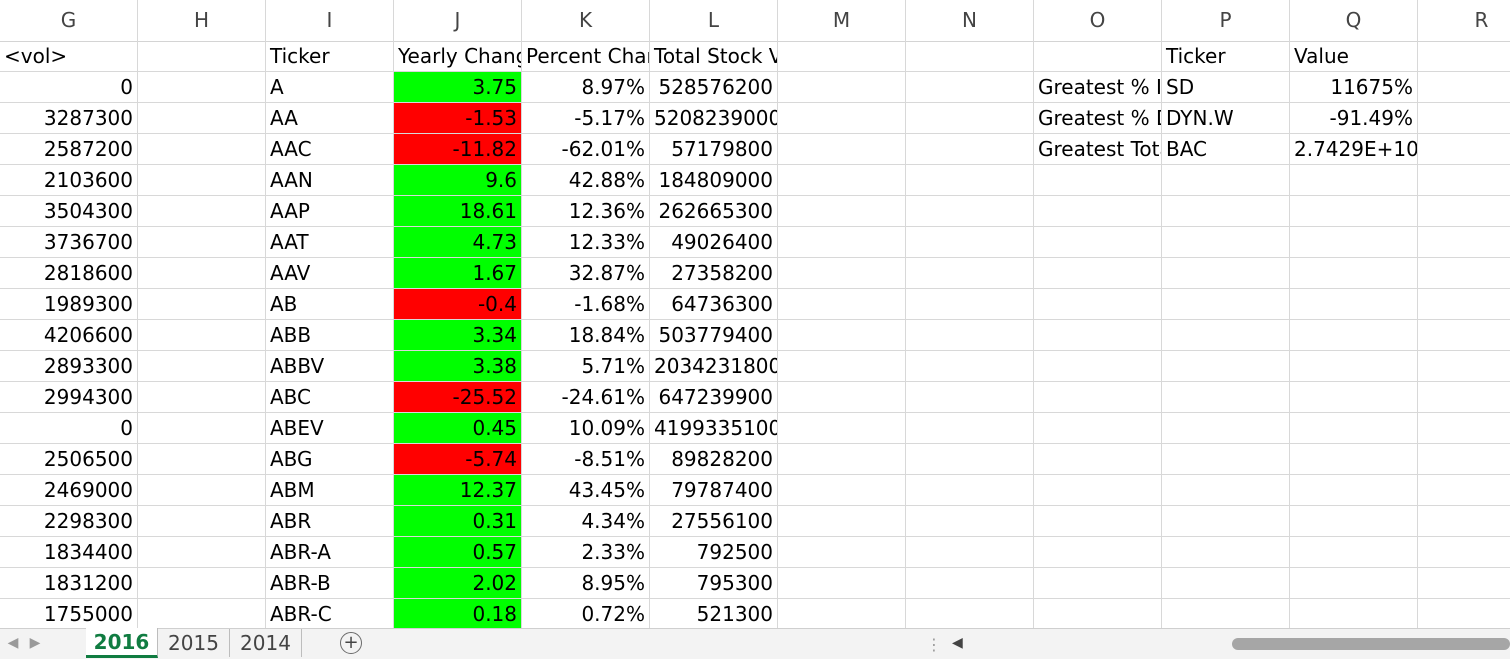  What do you see at coordinates (586, 459) in the screenshot?
I see `percent-change-cell: -8.51%` at bounding box center [586, 459].